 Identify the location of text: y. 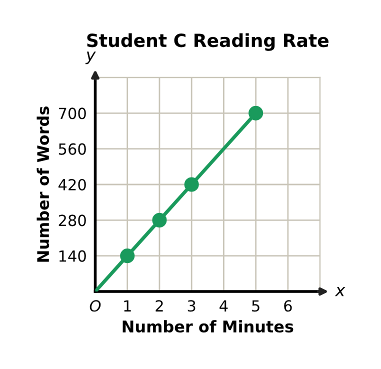
(90, 58).